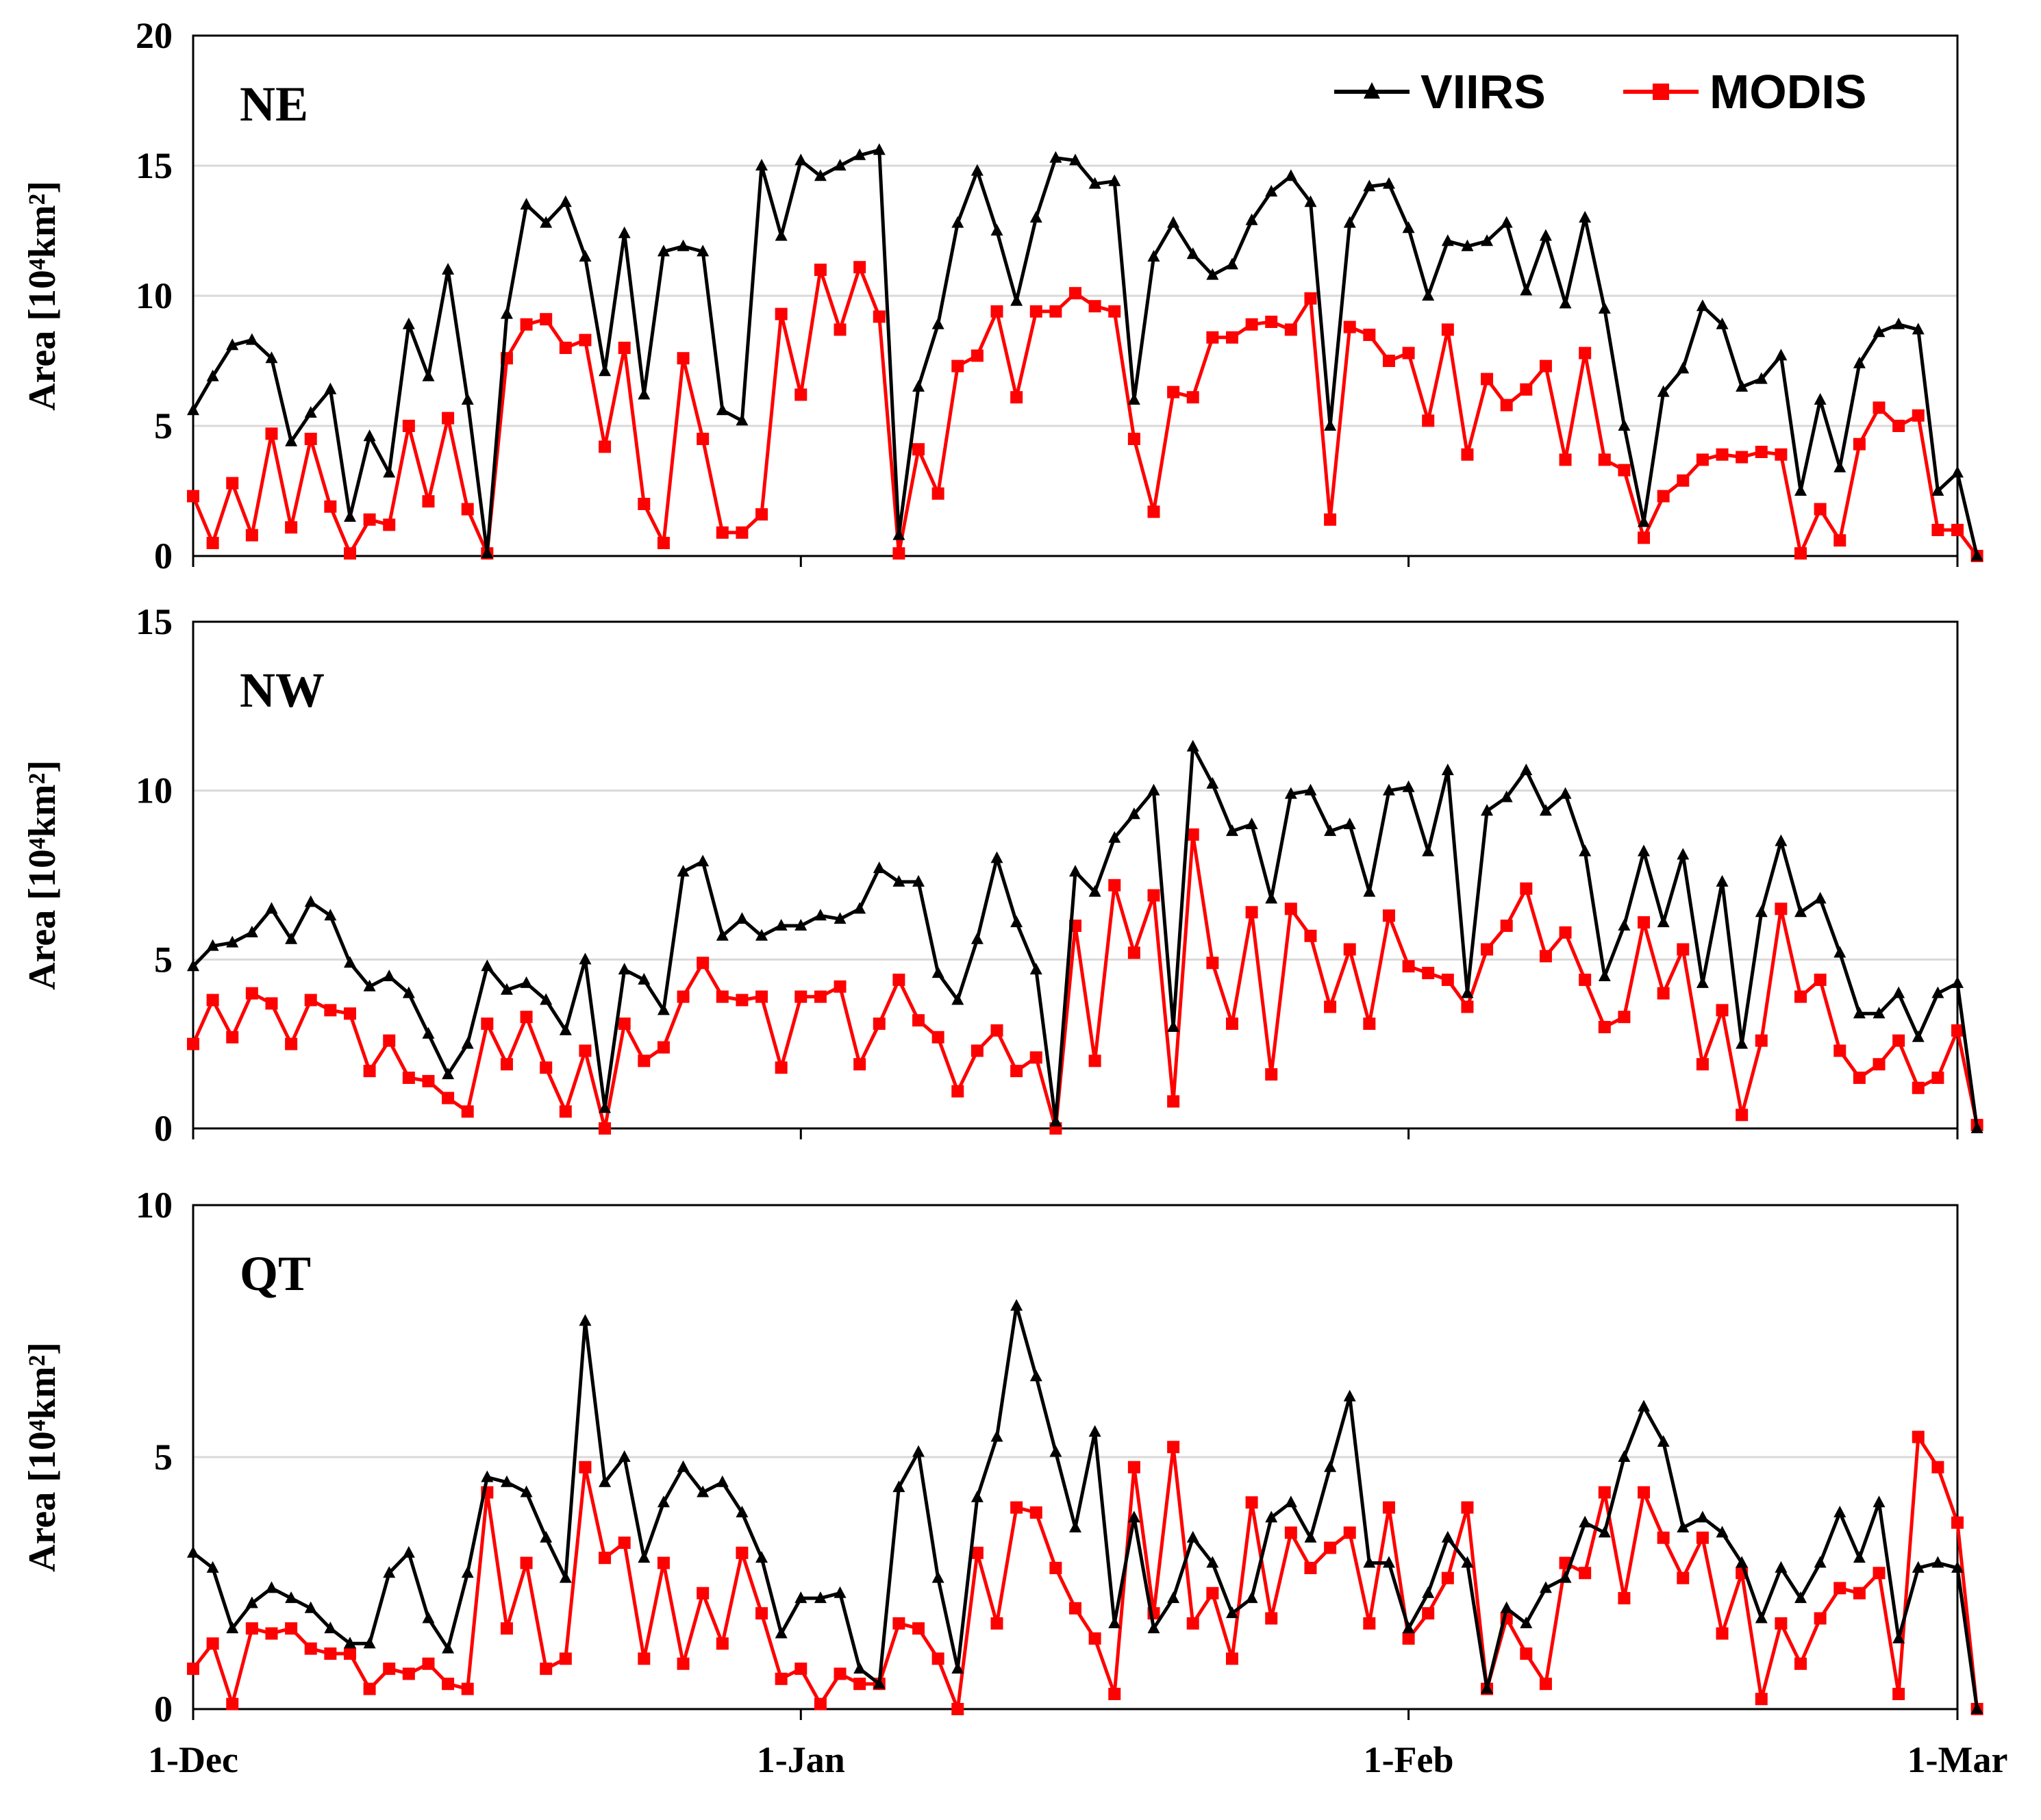 This screenshot has height=1820, width=2041. Describe the element at coordinates (1788, 91) in the screenshot. I see `legend-modis-label: MODIS` at that location.